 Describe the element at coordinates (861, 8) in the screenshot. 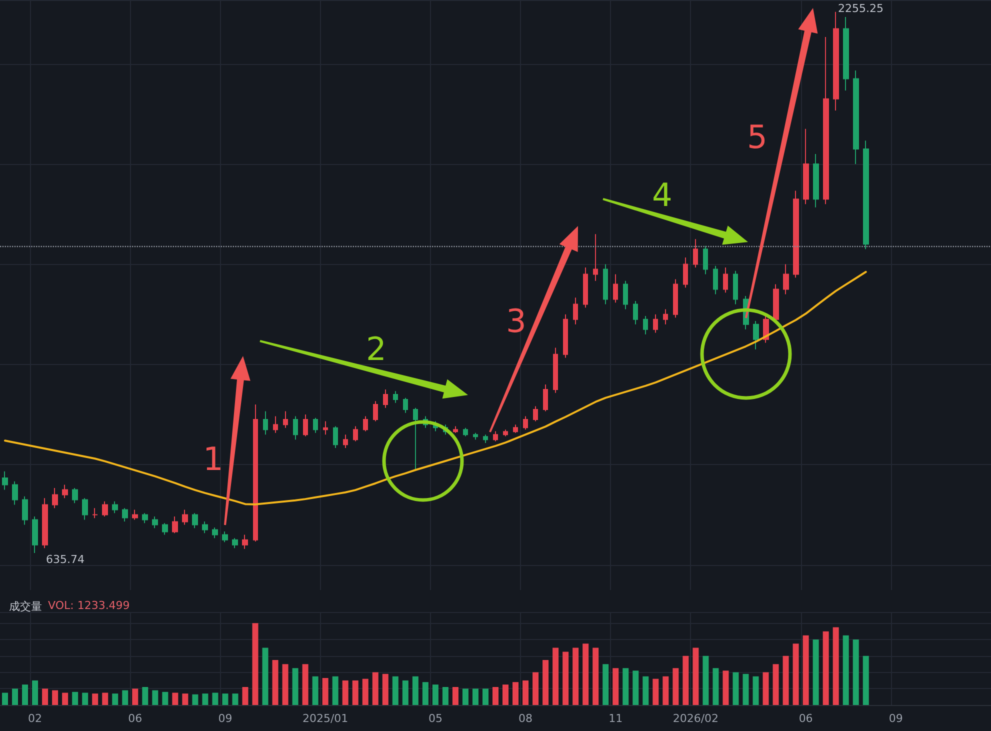

I see `annotation: 2255.25` at that location.